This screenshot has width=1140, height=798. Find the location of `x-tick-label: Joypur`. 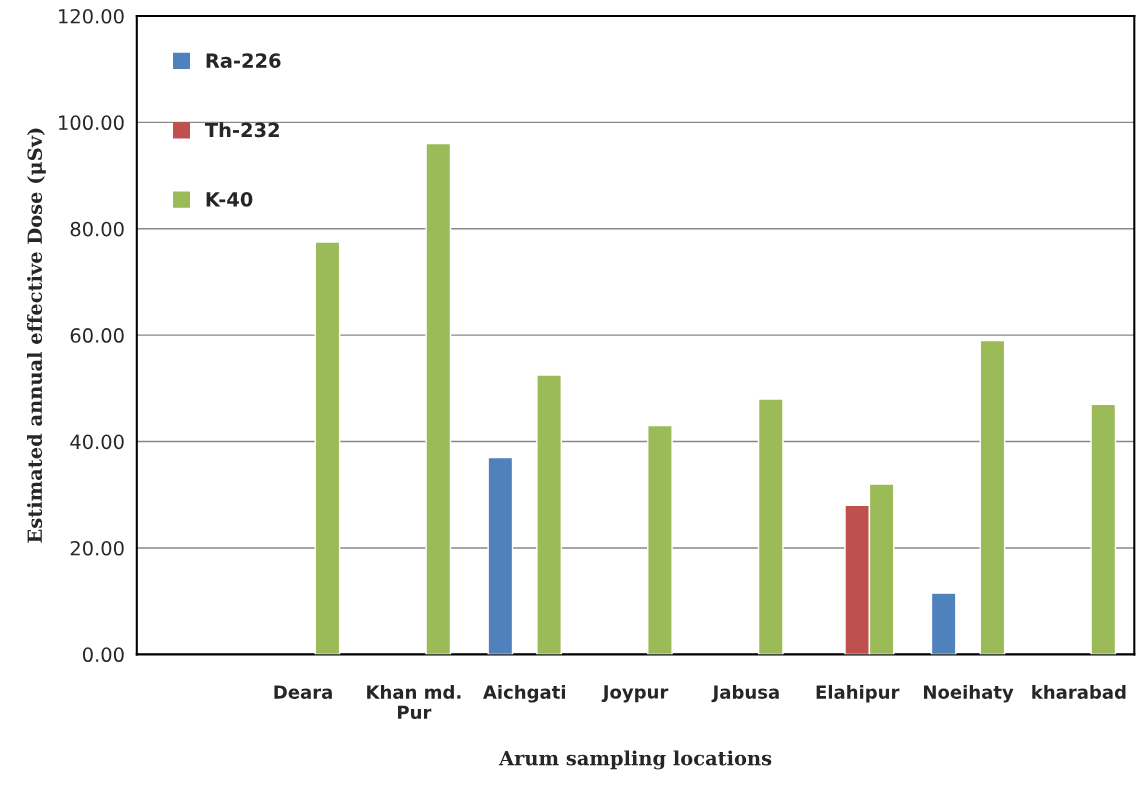

x-tick-label: Joypur is located at coordinates (635, 694).